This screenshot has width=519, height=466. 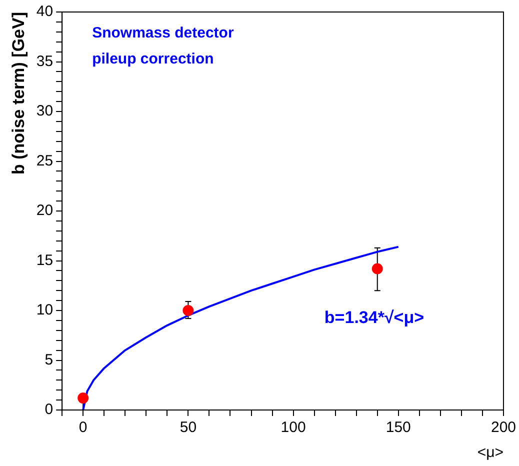 What do you see at coordinates (374, 318) in the screenshot?
I see `annotation: b=1.34*√<μ>` at bounding box center [374, 318].